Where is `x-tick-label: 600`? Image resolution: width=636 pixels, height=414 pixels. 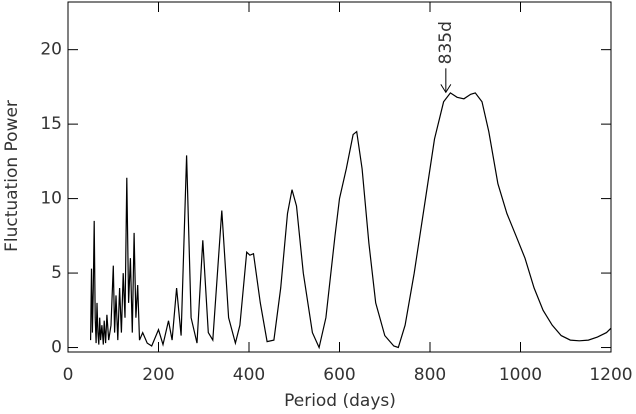 x-tick-label: 600 is located at coordinates (339, 375).